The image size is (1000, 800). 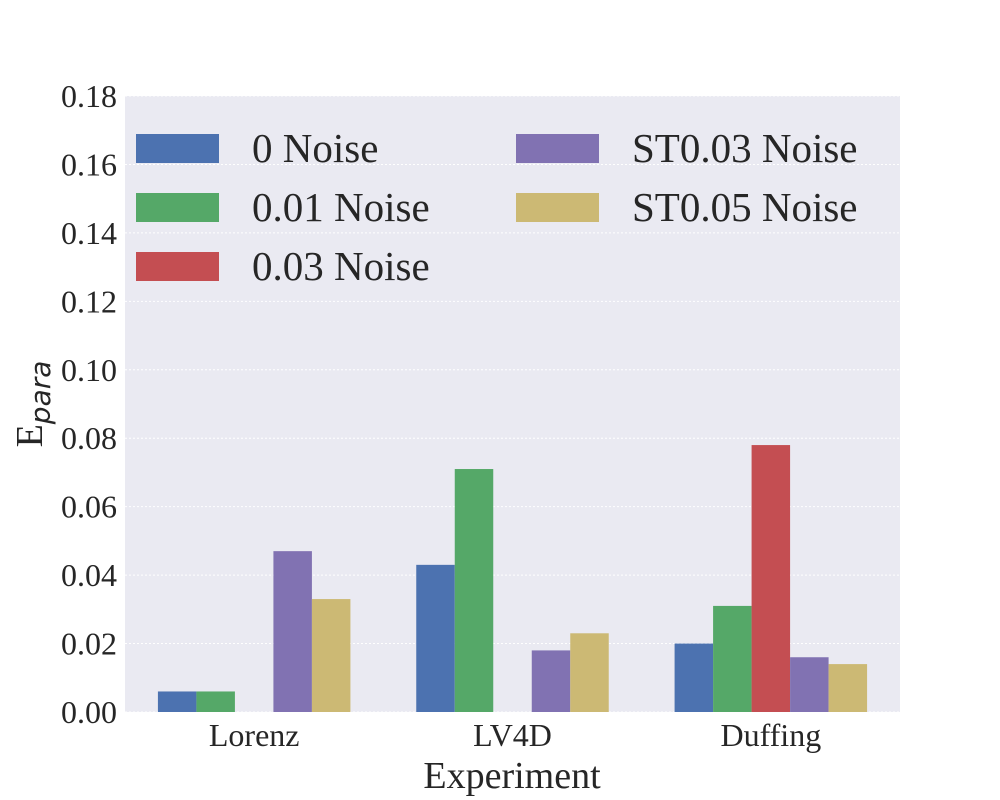 I want to click on legend-label: 0.01 Noise, so click(x=341, y=207).